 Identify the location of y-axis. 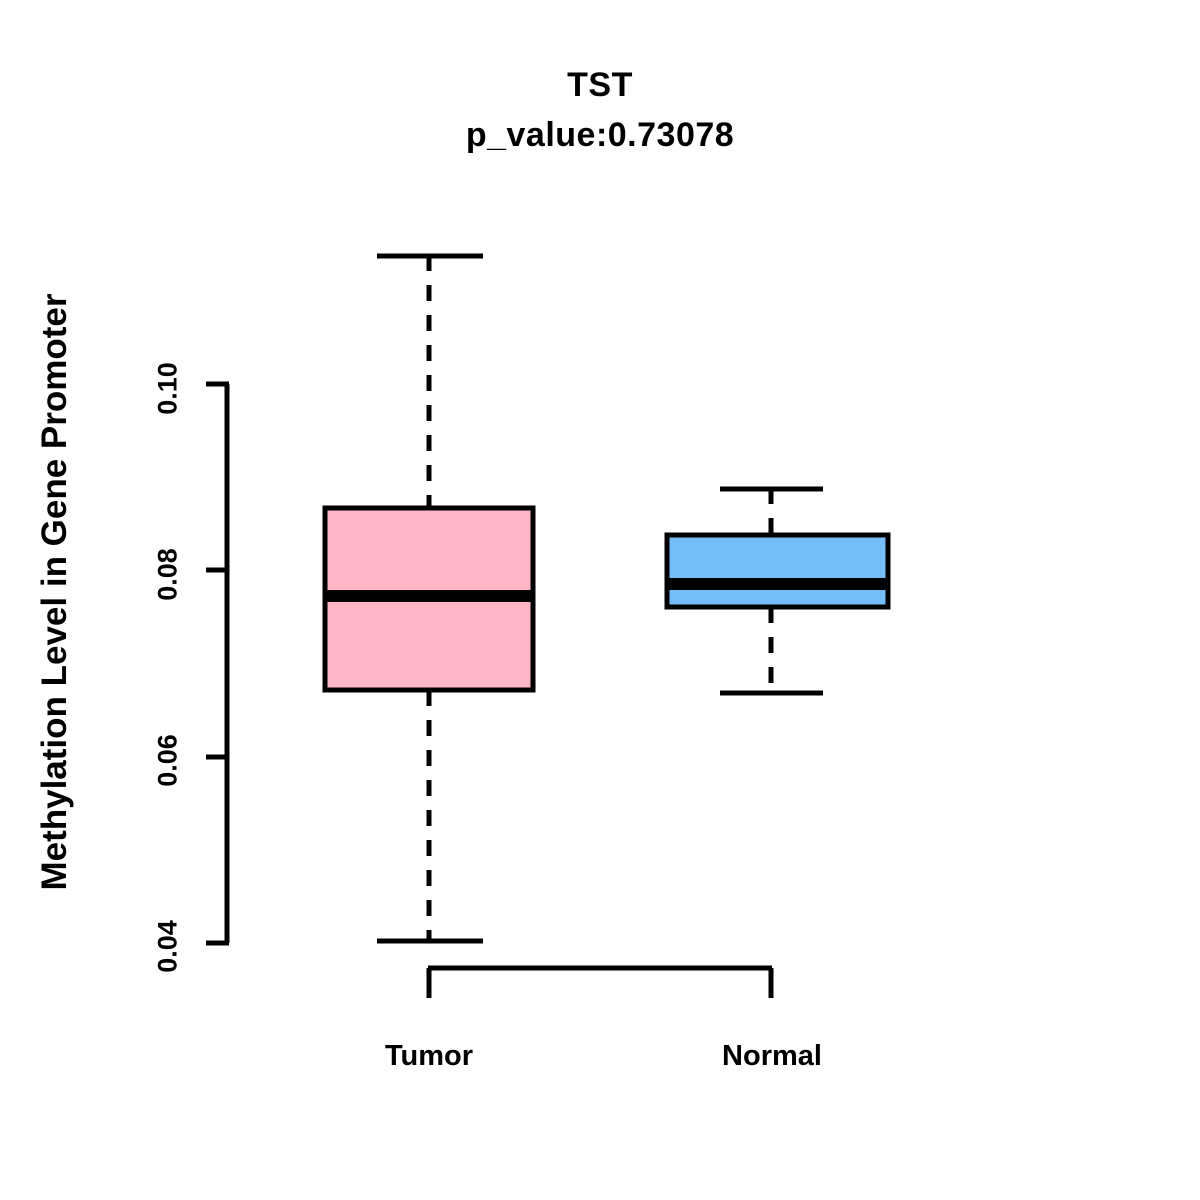
(218, 663).